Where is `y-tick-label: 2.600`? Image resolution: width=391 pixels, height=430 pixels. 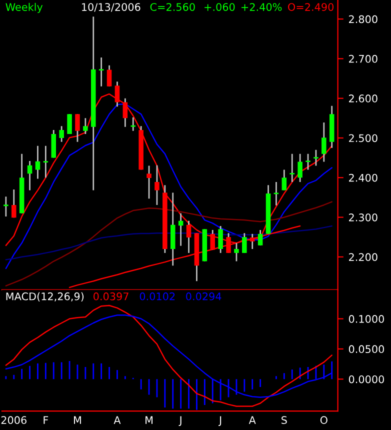
y-tick-label: 2.600 is located at coordinates (363, 98).